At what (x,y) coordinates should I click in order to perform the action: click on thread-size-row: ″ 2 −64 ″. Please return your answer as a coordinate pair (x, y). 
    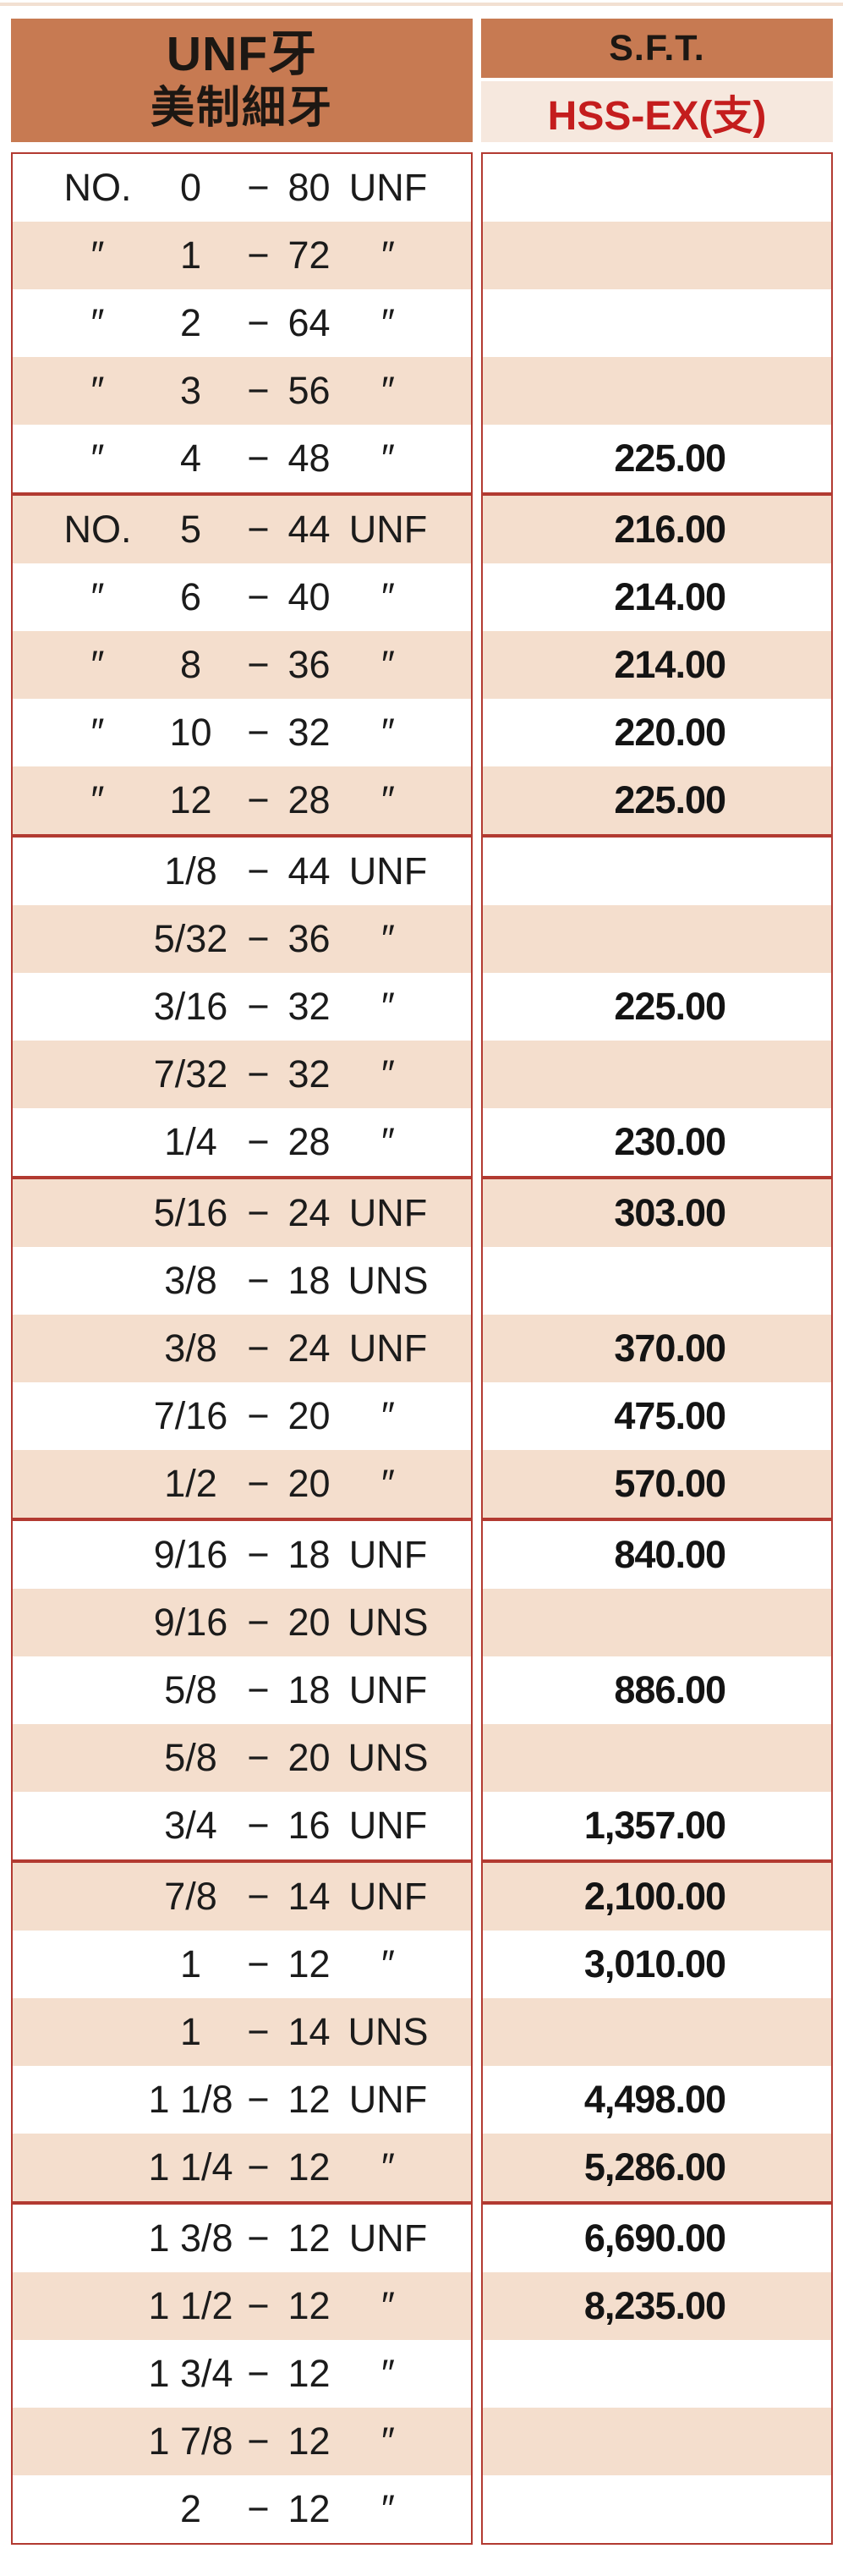
    Looking at the image, I should click on (242, 323).